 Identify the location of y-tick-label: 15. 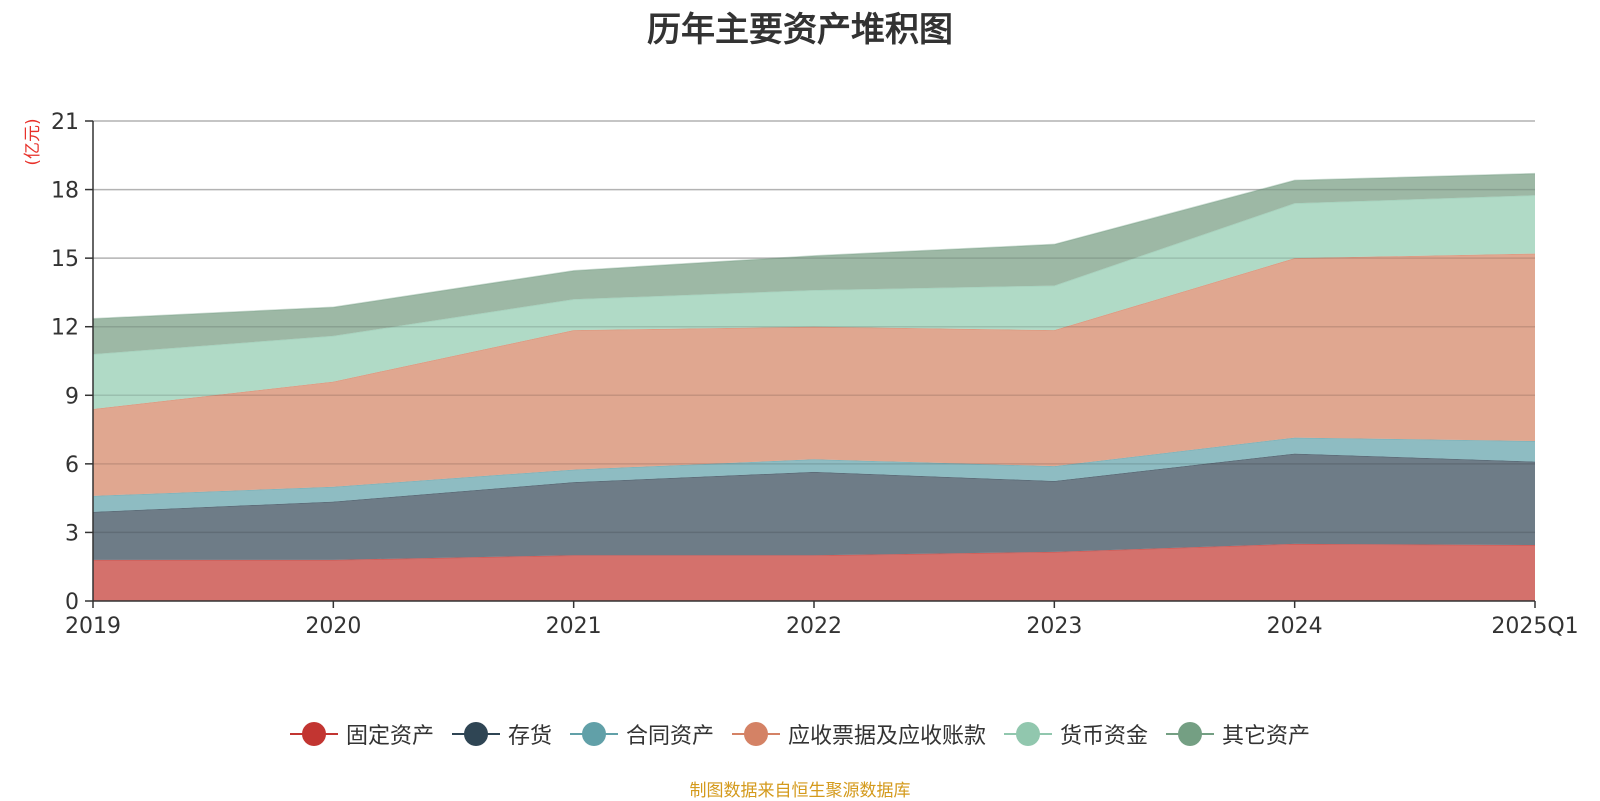
(65, 259).